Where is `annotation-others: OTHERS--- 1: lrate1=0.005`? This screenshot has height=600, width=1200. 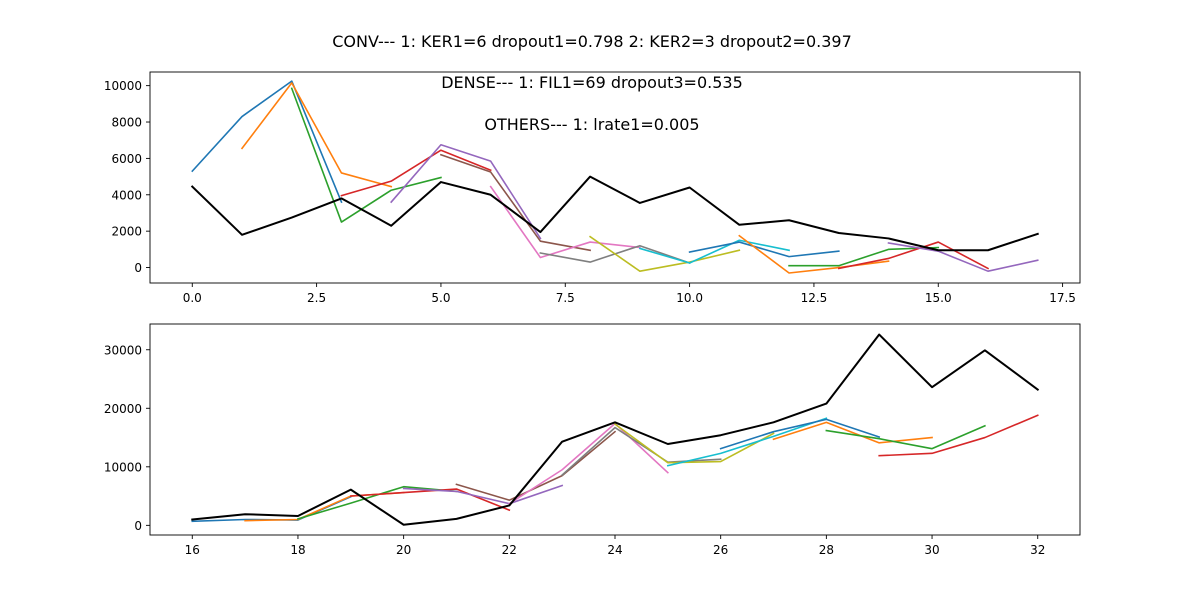 annotation-others: OTHERS--- 1: lrate1=0.005 is located at coordinates (591, 124).